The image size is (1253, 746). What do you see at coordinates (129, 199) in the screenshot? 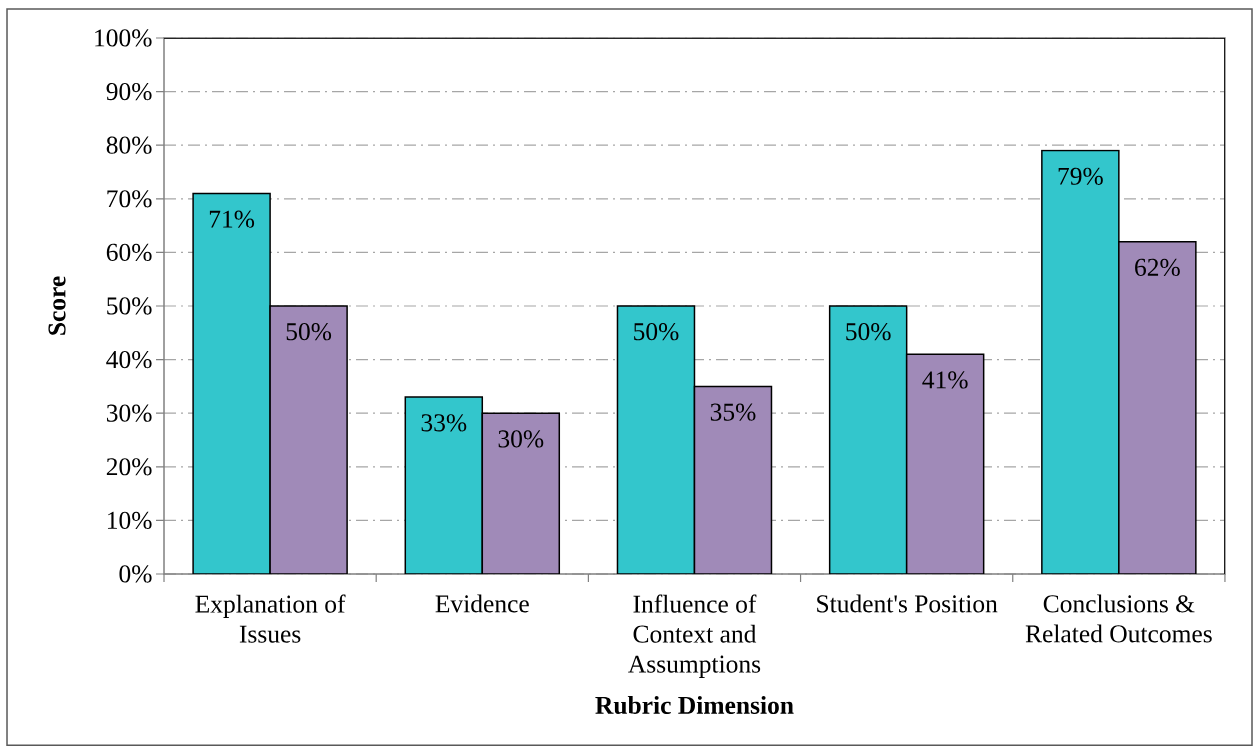
I see `y-tick-label: 70%` at bounding box center [129, 199].